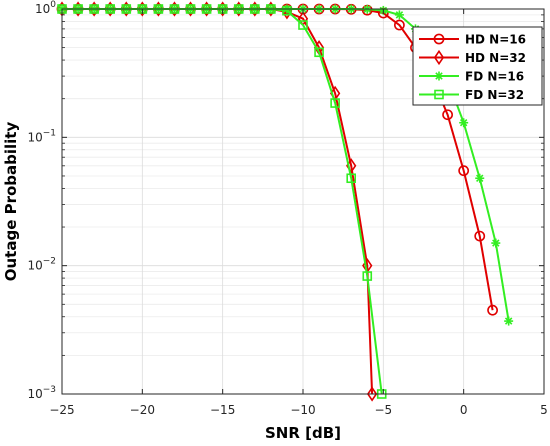 Image resolution: width=550 pixels, height=446 pixels. What do you see at coordinates (41, 136) in the screenshot?
I see `y-tick-label: 10⁻¹` at bounding box center [41, 136].